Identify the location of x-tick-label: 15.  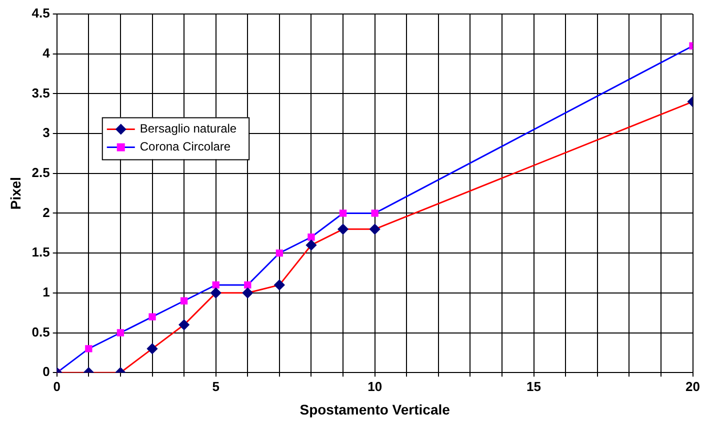
(534, 386).